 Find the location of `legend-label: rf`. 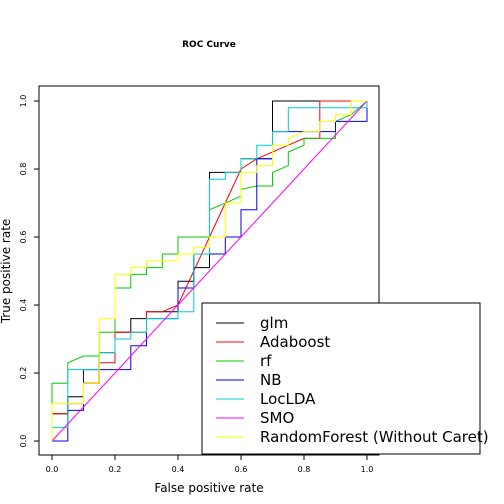

legend-label: rf is located at coordinates (266, 361).